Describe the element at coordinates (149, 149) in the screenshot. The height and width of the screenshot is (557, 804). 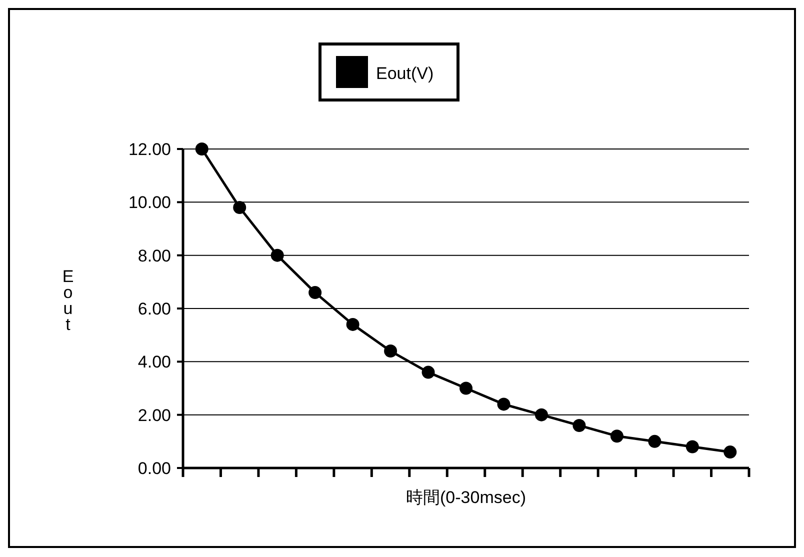
I see `y-tick-label: 12.00` at that location.